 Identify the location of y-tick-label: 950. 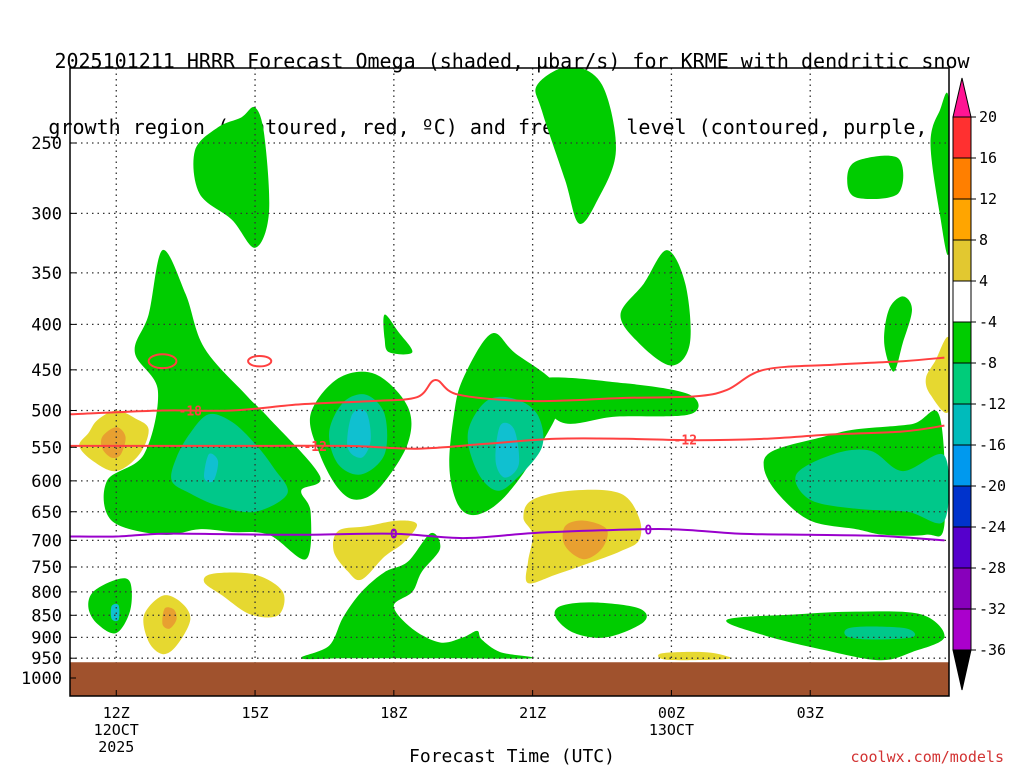
(46, 659).